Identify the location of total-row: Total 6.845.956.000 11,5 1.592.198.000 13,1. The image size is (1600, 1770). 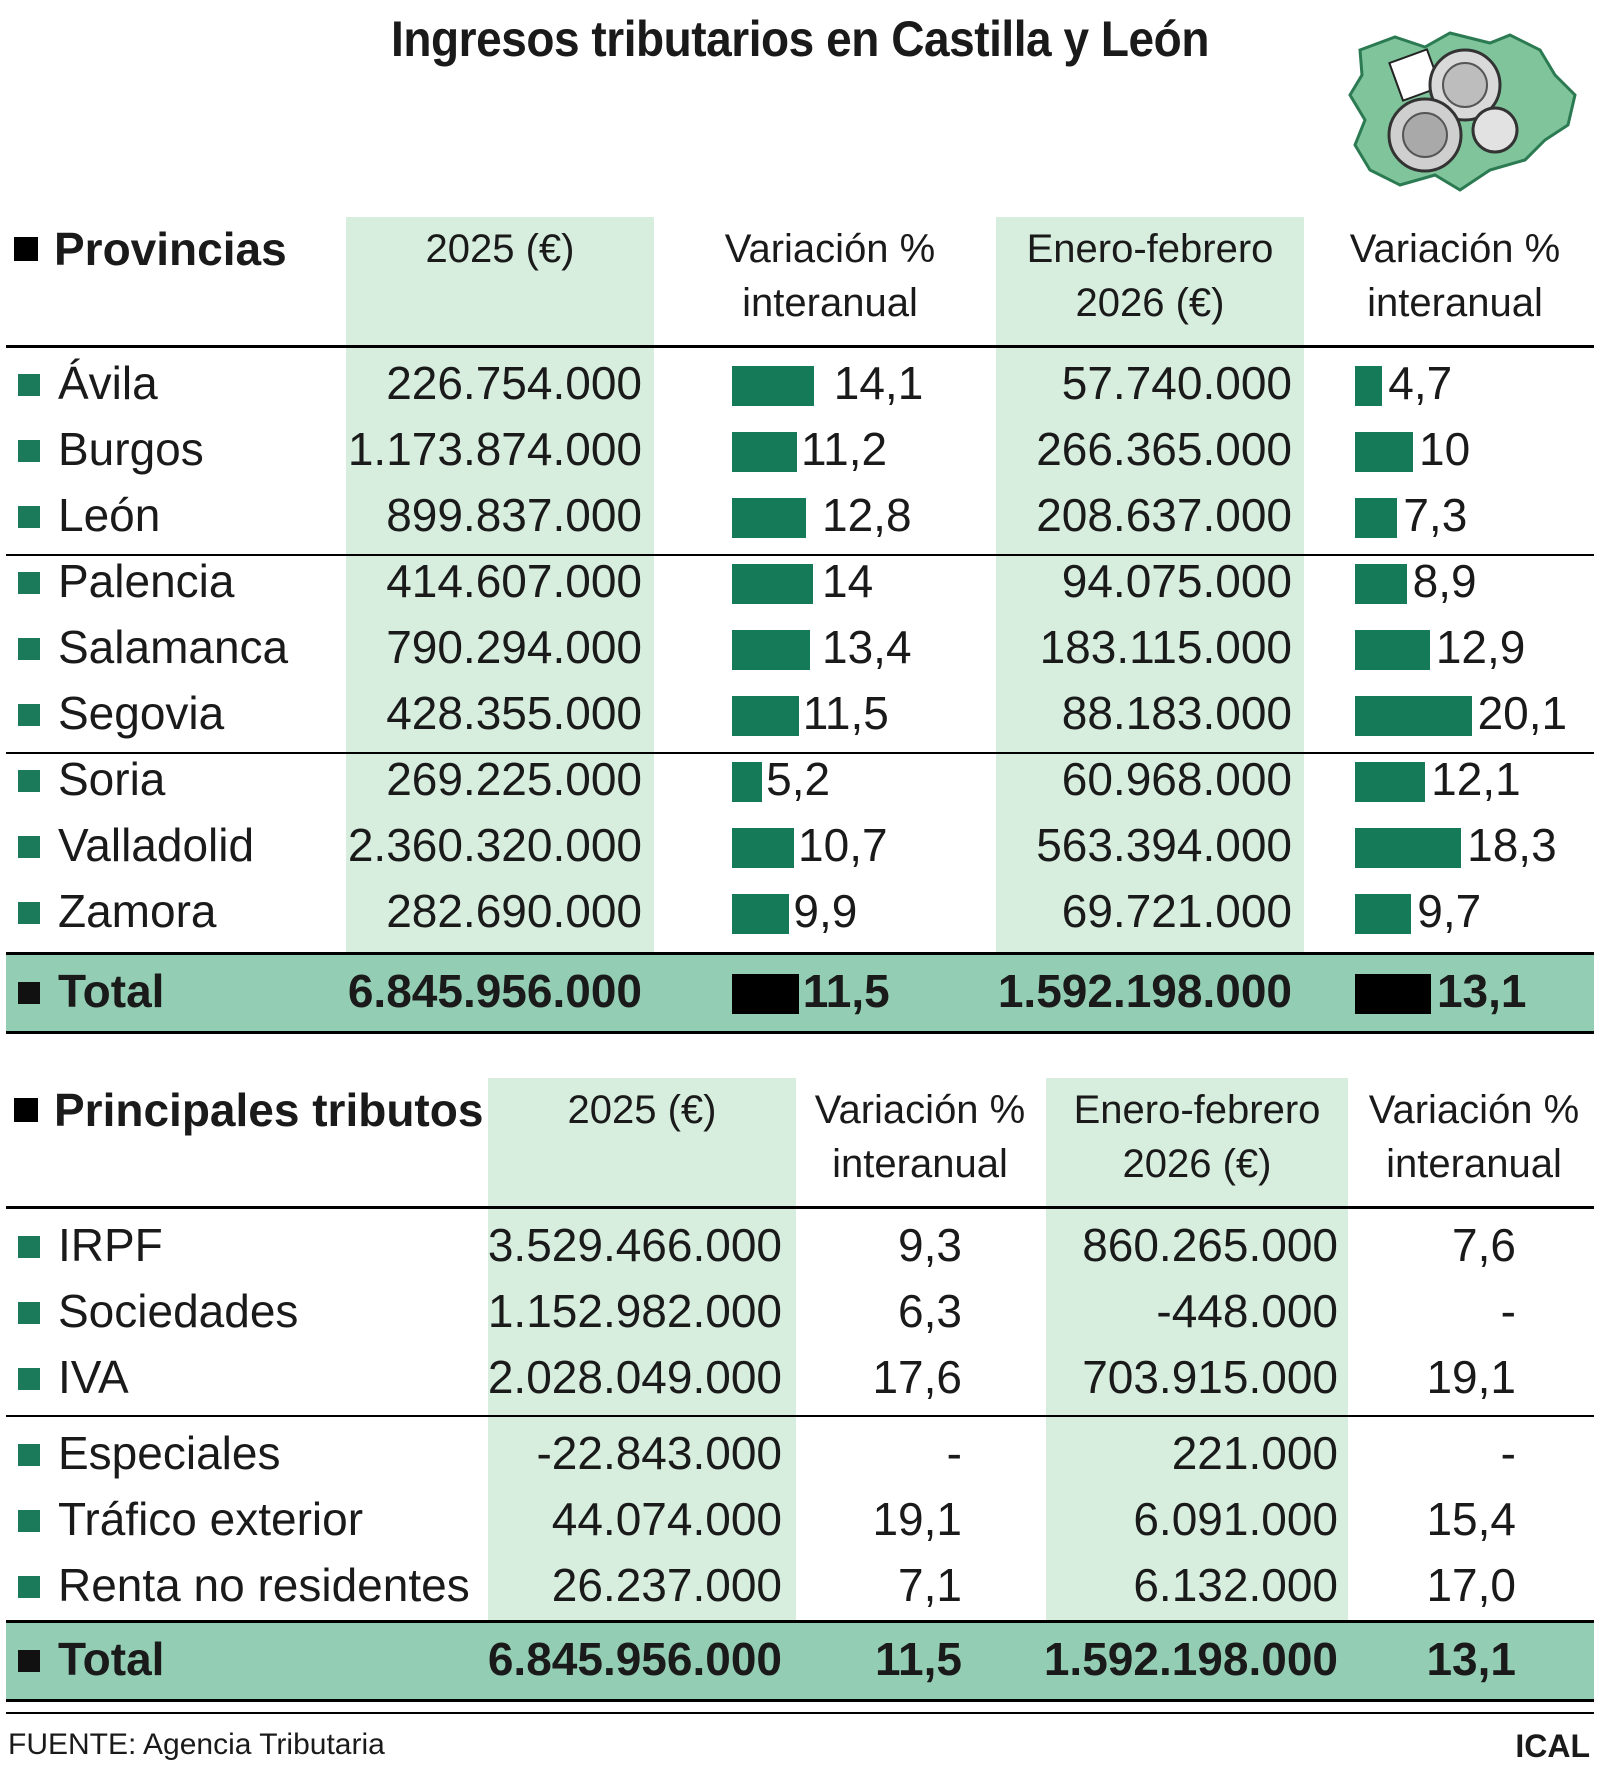
(800, 991).